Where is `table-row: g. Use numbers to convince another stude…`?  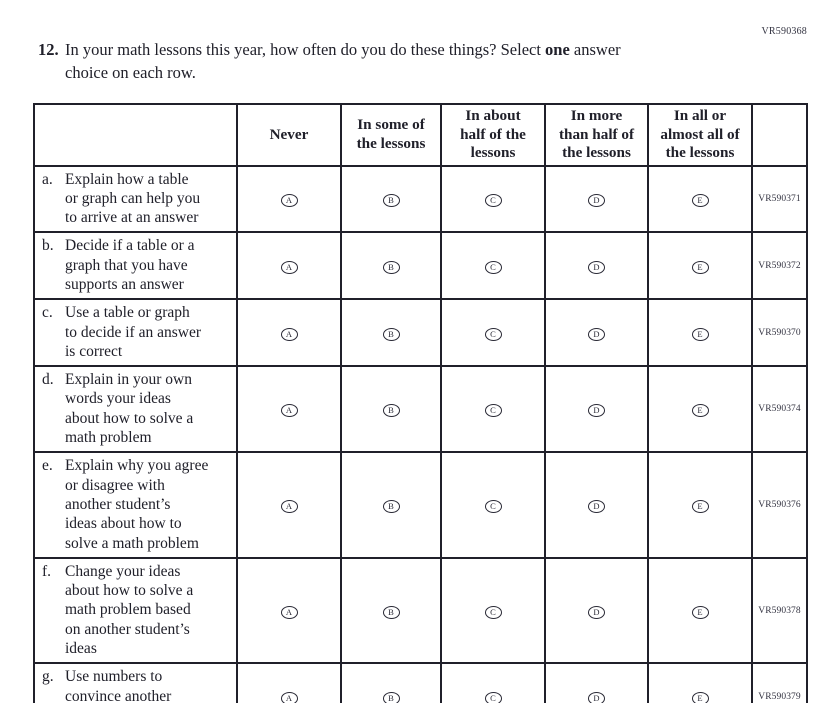 table-row: g. Use numbers to convince another stude… is located at coordinates (420, 682).